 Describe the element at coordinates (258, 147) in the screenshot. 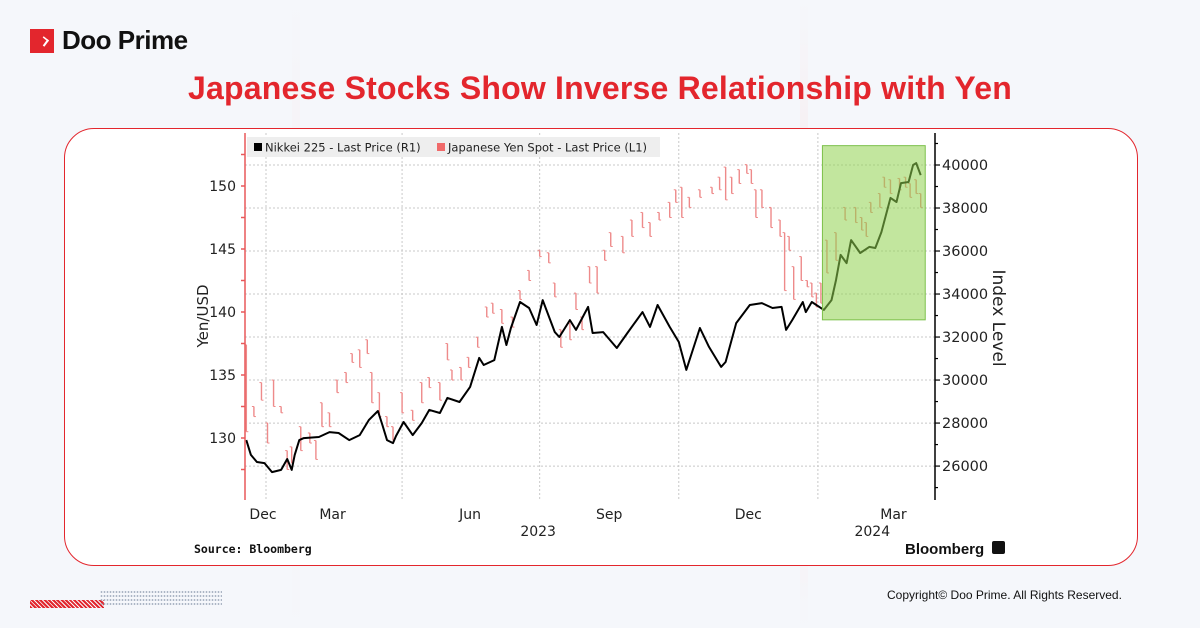

I see `legend-swatch-nikkei` at that location.